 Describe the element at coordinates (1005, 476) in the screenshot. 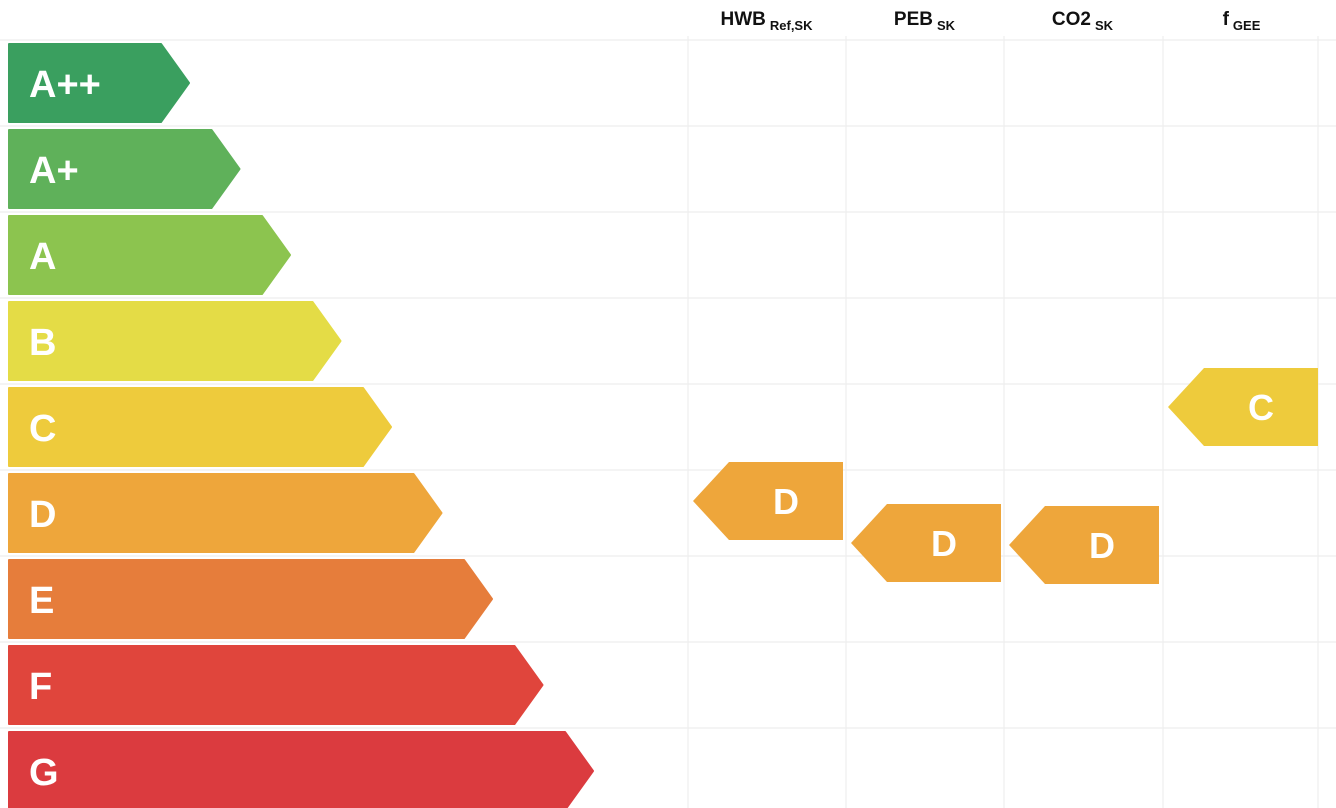

I see `rating-markers: D D D C` at that location.